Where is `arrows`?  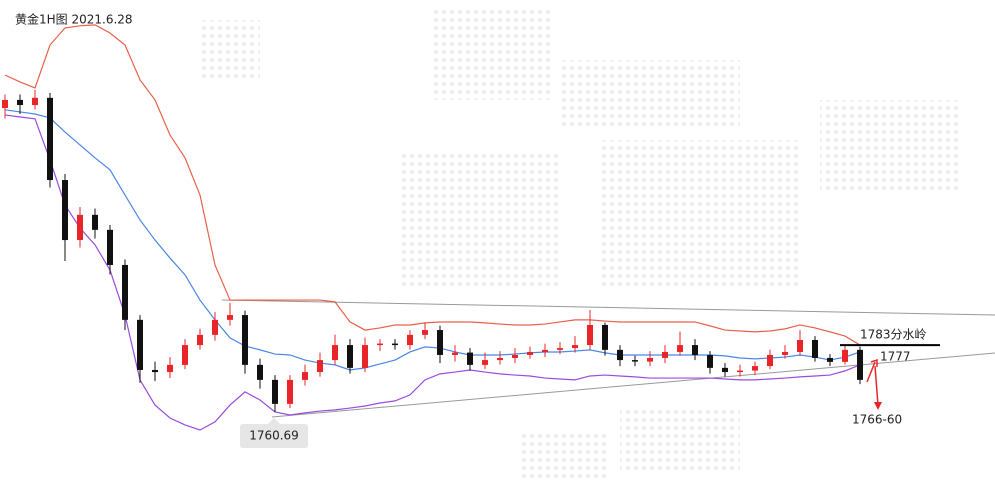 arrows is located at coordinates (874, 384).